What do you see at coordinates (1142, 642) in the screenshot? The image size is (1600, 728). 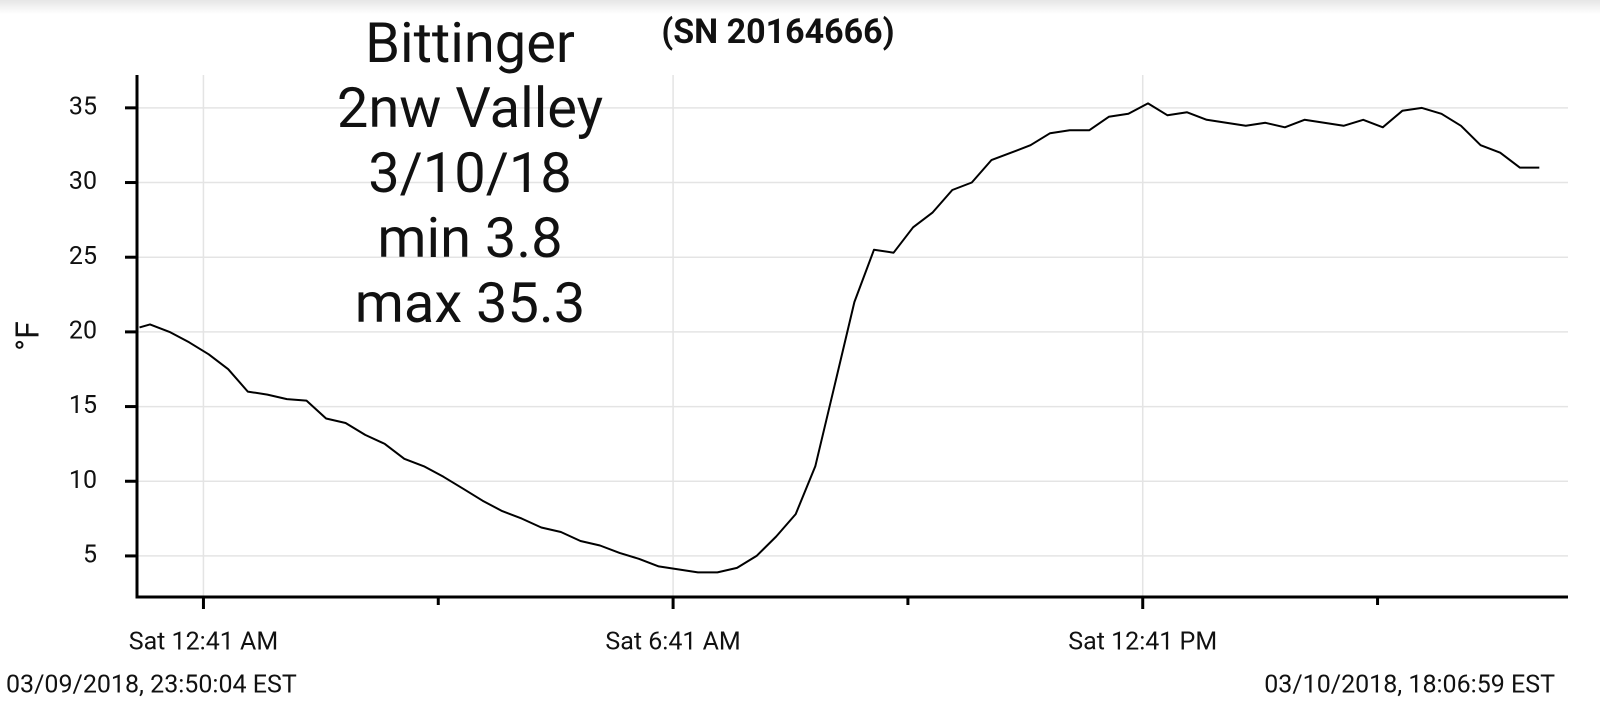 I see `x-tick-label: Sat 12:41 PM` at bounding box center [1142, 642].